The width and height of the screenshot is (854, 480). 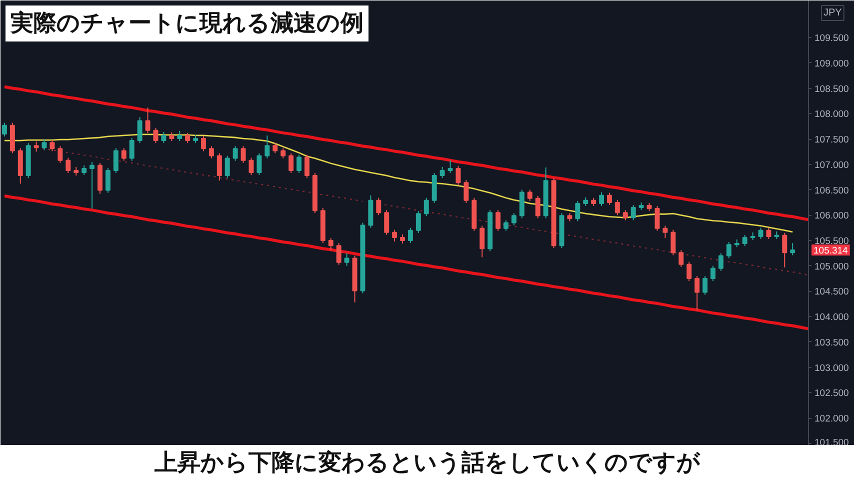 What do you see at coordinates (831, 38) in the screenshot?
I see `y-tick-label: 109.500` at bounding box center [831, 38].